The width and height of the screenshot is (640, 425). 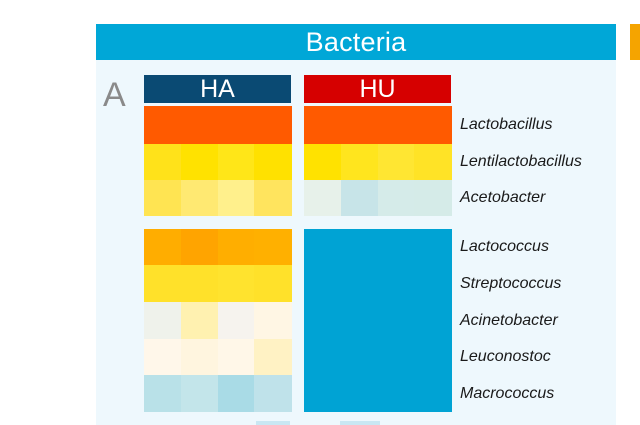 I want to click on row-label: Lactobacillus, so click(x=506, y=124).